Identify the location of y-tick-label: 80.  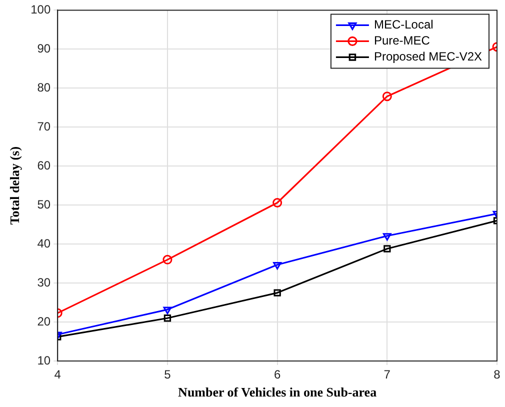
(44, 87).